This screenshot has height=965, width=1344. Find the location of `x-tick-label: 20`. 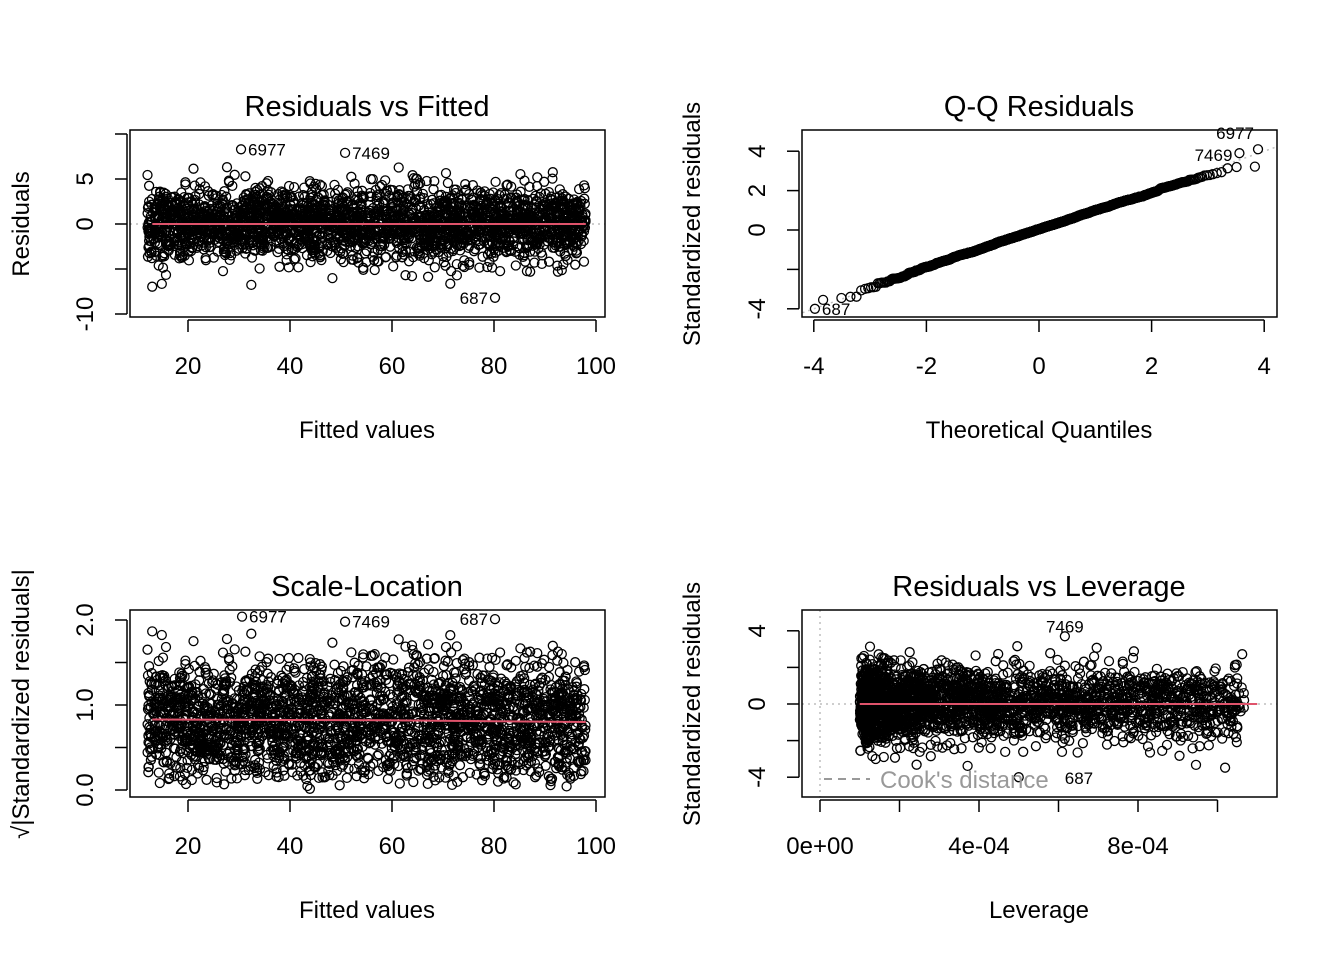

x-tick-label: 20 is located at coordinates (188, 366).